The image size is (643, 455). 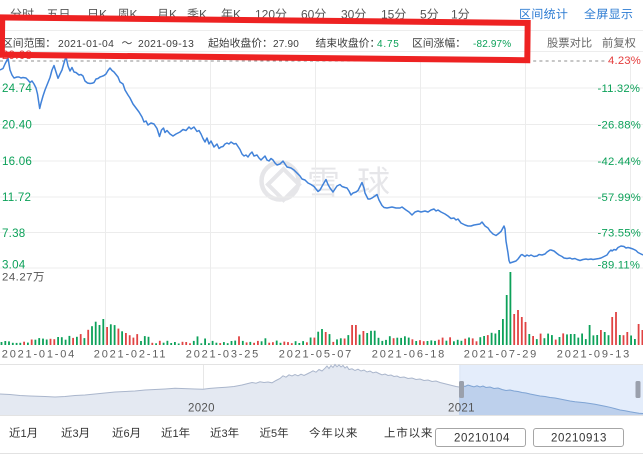 I want to click on svg-text: 2021-02-11, so click(x=130, y=354).